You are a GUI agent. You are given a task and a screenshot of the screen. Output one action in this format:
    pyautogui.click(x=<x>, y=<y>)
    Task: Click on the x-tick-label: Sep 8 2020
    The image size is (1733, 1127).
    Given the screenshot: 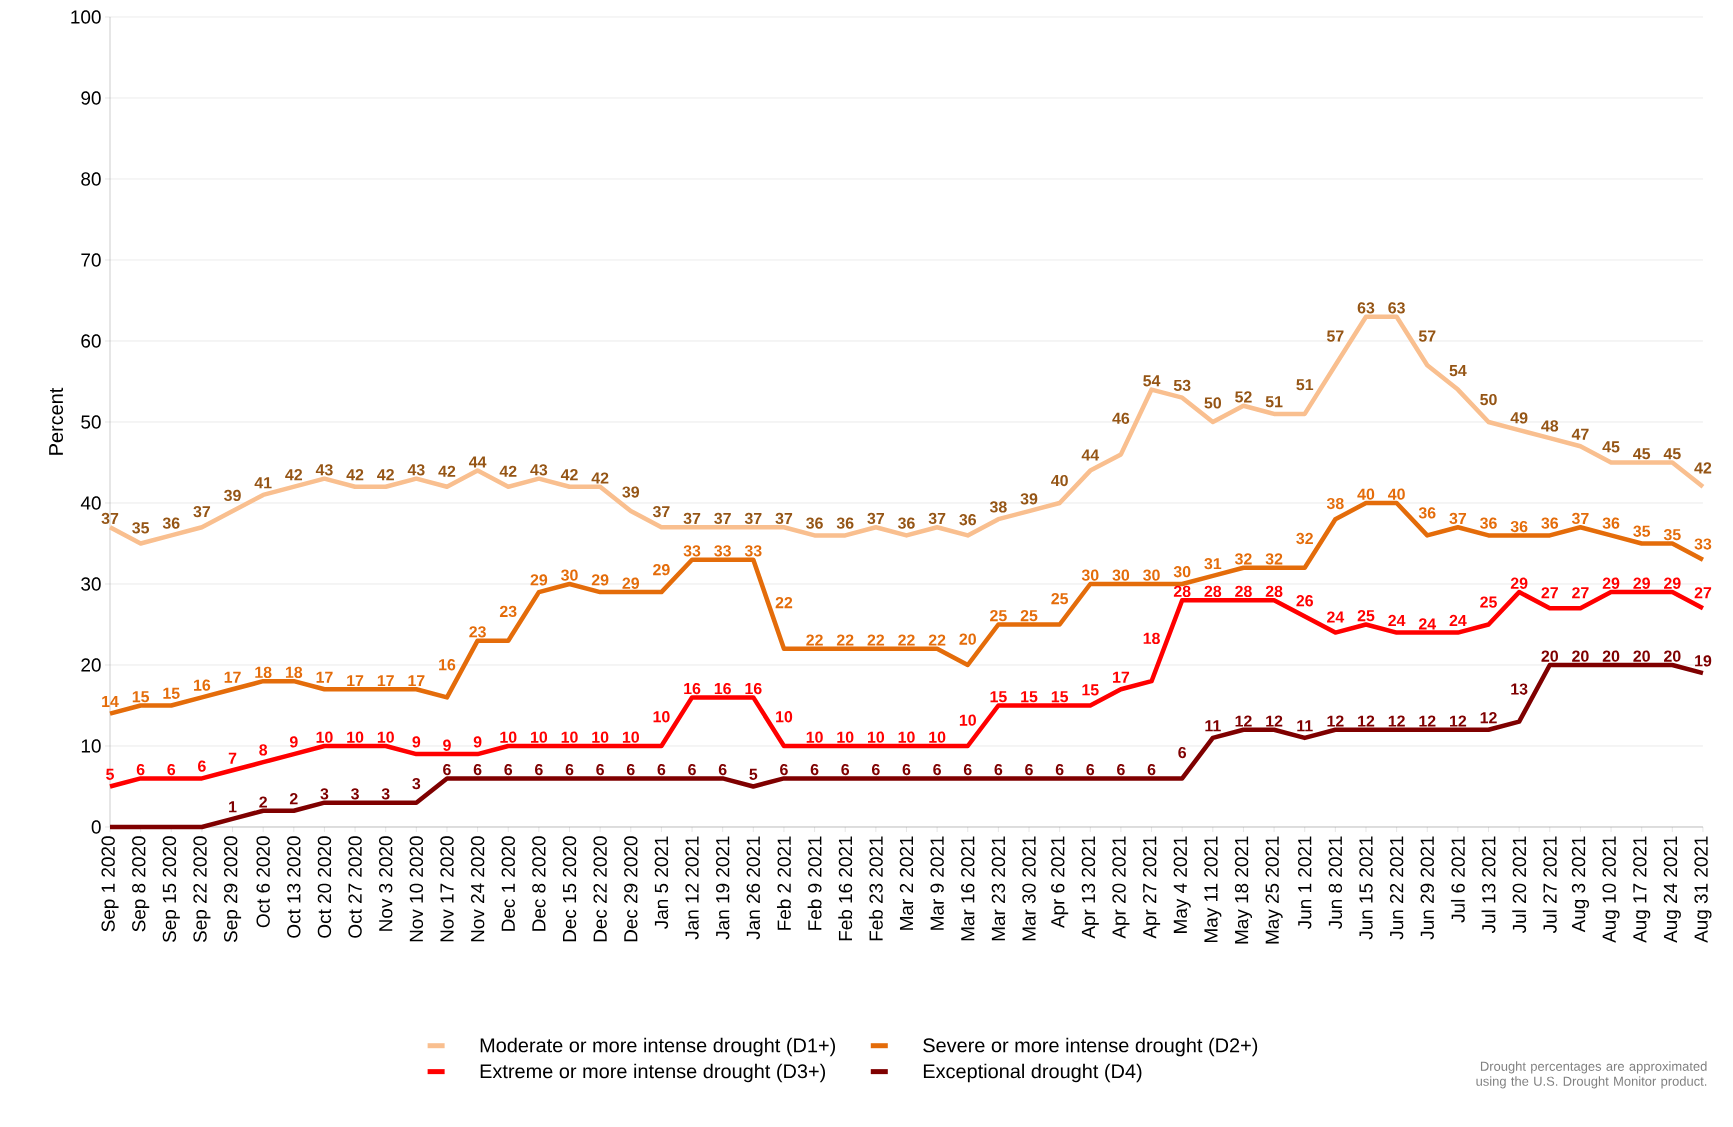 What is the action you would take?
    pyautogui.click(x=141, y=884)
    